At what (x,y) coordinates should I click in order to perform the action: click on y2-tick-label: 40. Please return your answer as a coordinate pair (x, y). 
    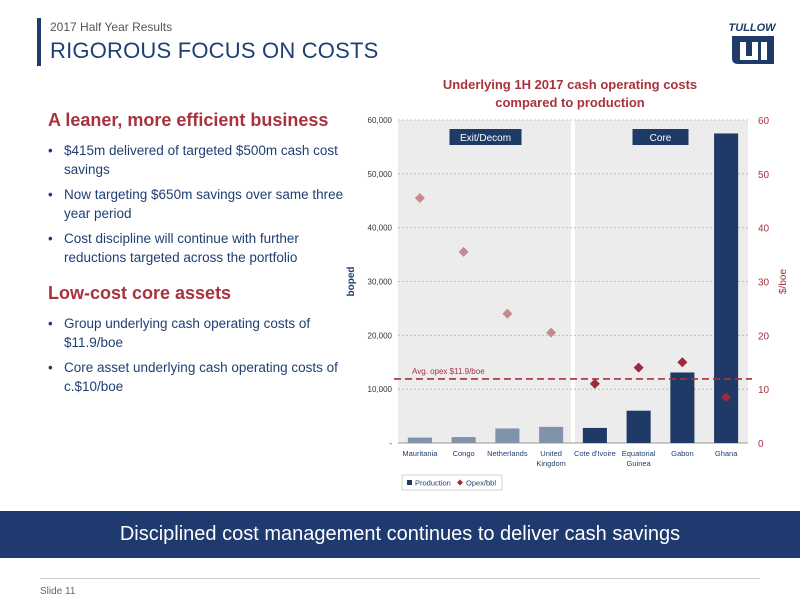
    Looking at the image, I should click on (764, 229).